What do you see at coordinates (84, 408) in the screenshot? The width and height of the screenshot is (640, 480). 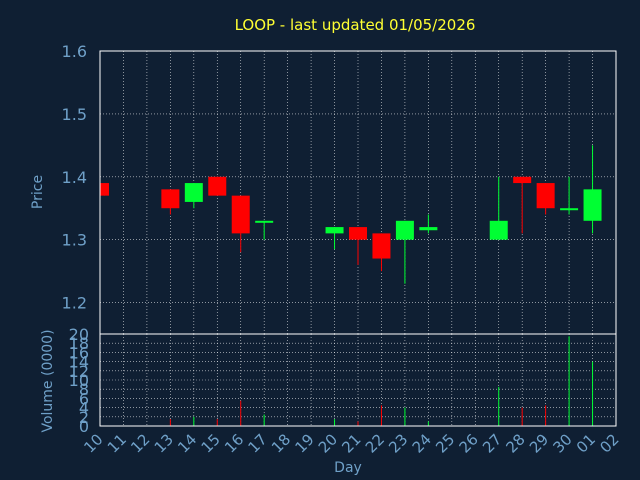 I see `volume-y-tick-label: 4` at bounding box center [84, 408].